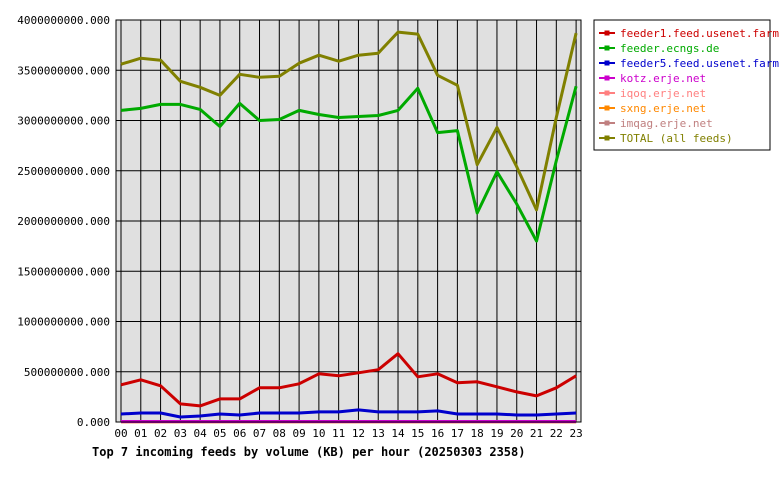 The image size is (780, 480). I want to click on legend-item: feeder1.feed.usenet.farm, so click(689, 33).